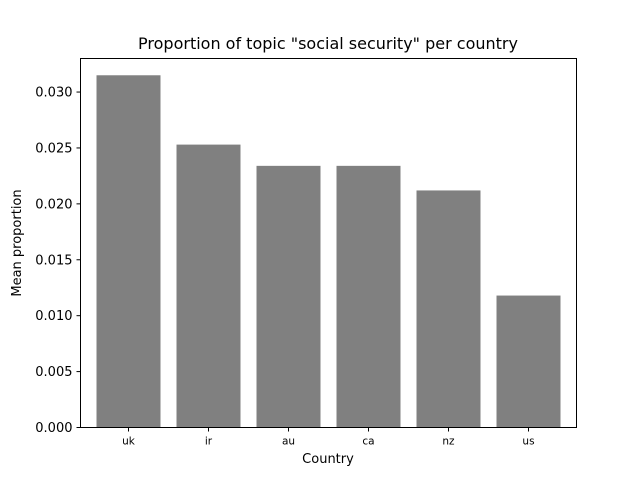  What do you see at coordinates (128, 251) in the screenshot?
I see `bar-uk` at bounding box center [128, 251].